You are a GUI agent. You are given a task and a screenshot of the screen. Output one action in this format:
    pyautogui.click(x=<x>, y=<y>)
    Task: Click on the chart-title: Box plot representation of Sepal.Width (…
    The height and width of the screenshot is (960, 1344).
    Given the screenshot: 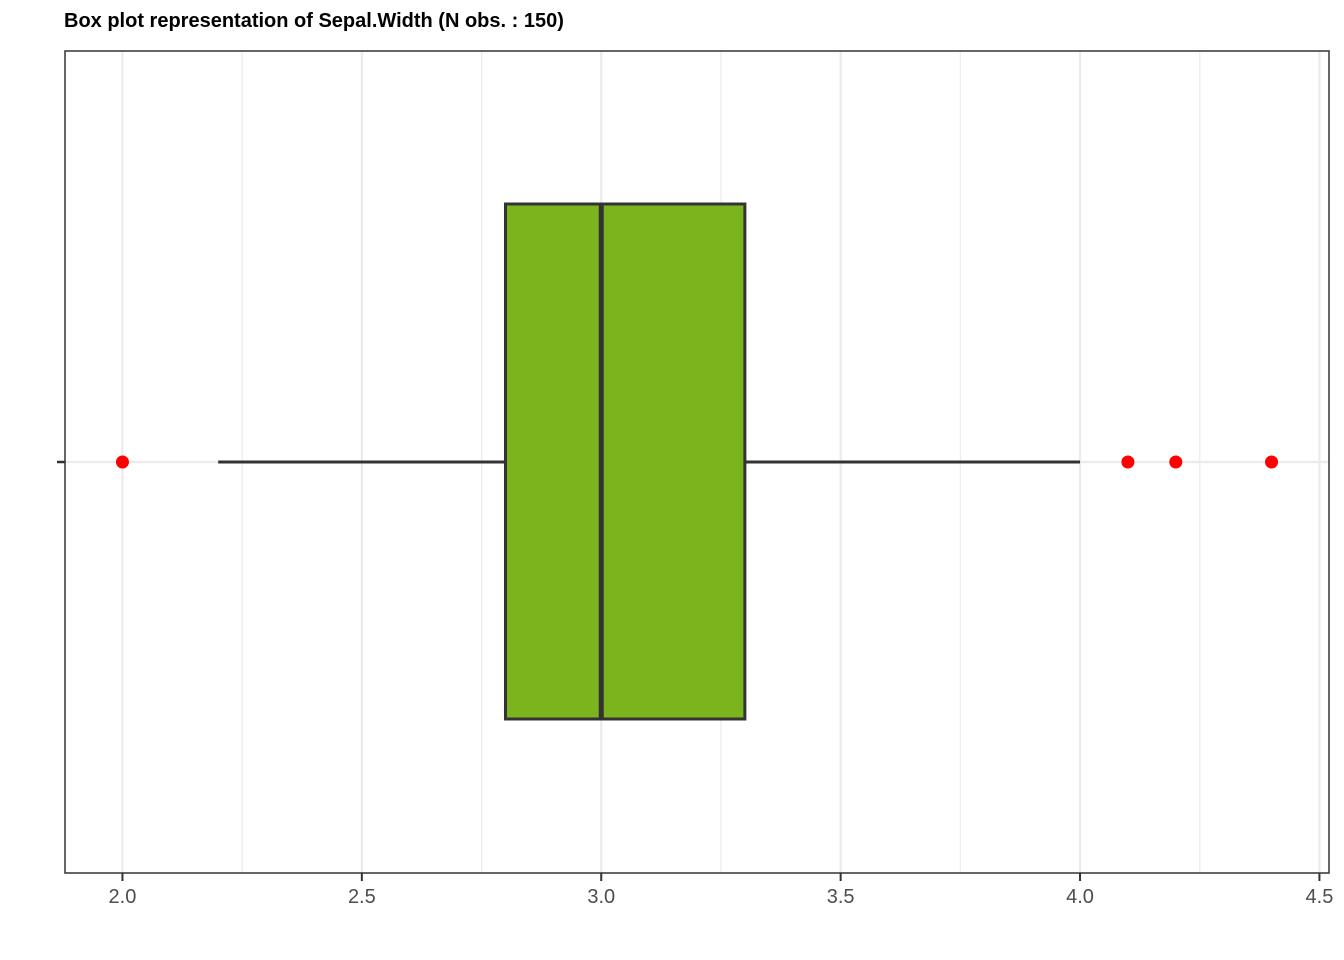 What is the action you would take?
    pyautogui.click(x=314, y=21)
    